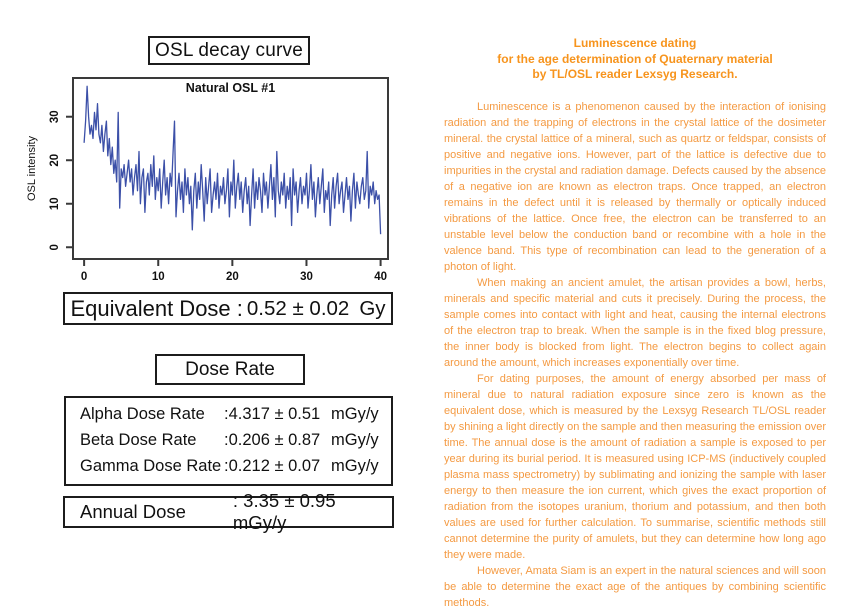 The image size is (842, 611). Describe the element at coordinates (228, 511) in the screenshot. I see `annual-dose-box: Annual Dose : 3.35 ± 0.95 mGy/y` at that location.